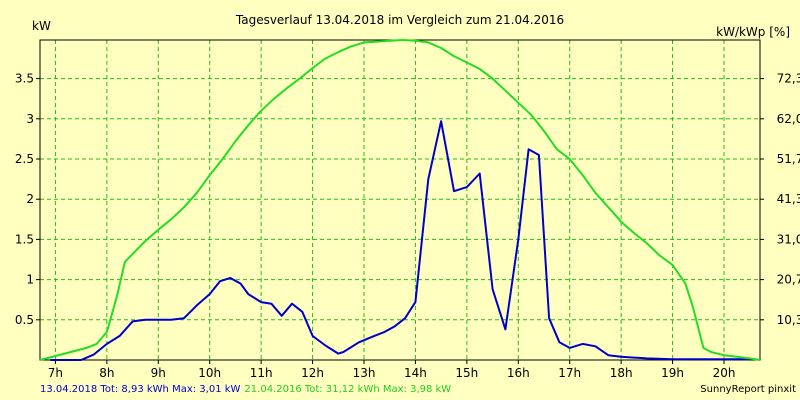 Image resolution: width=800 pixels, height=400 pixels. What do you see at coordinates (788, 239) in the screenshot?
I see `y-tick-label-right: 31,0` at bounding box center [788, 239].